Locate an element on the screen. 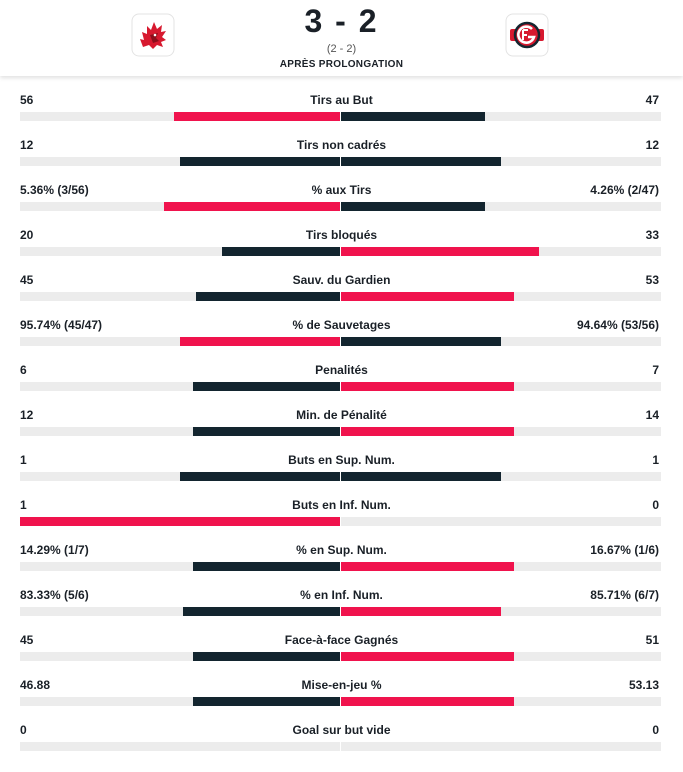  stat-name: Goal sur but vide is located at coordinates (341, 730).